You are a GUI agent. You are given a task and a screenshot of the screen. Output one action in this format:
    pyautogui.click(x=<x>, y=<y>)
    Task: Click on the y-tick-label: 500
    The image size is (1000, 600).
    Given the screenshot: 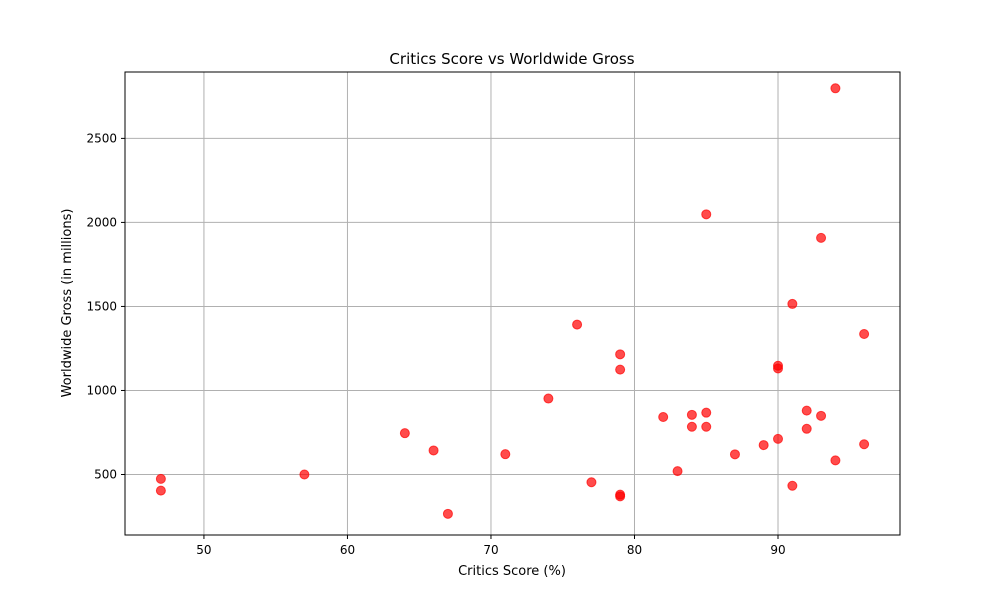 What is the action you would take?
    pyautogui.click(x=105, y=474)
    